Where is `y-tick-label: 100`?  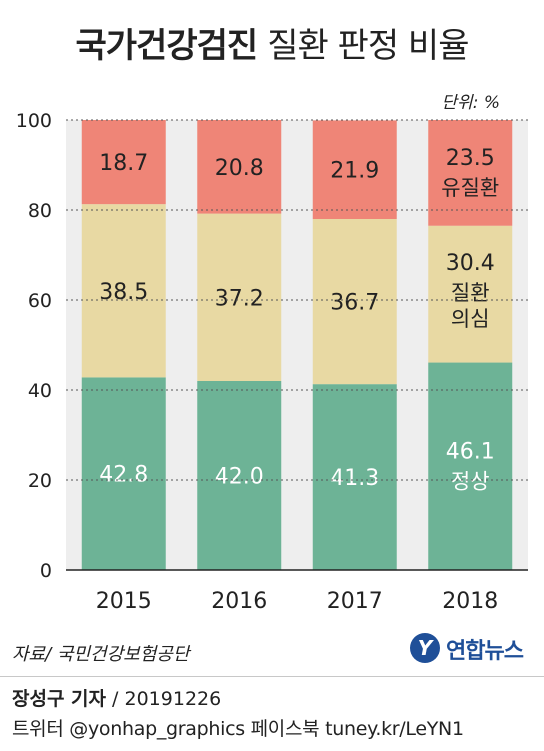 y-tick-label: 100 is located at coordinates (34, 121).